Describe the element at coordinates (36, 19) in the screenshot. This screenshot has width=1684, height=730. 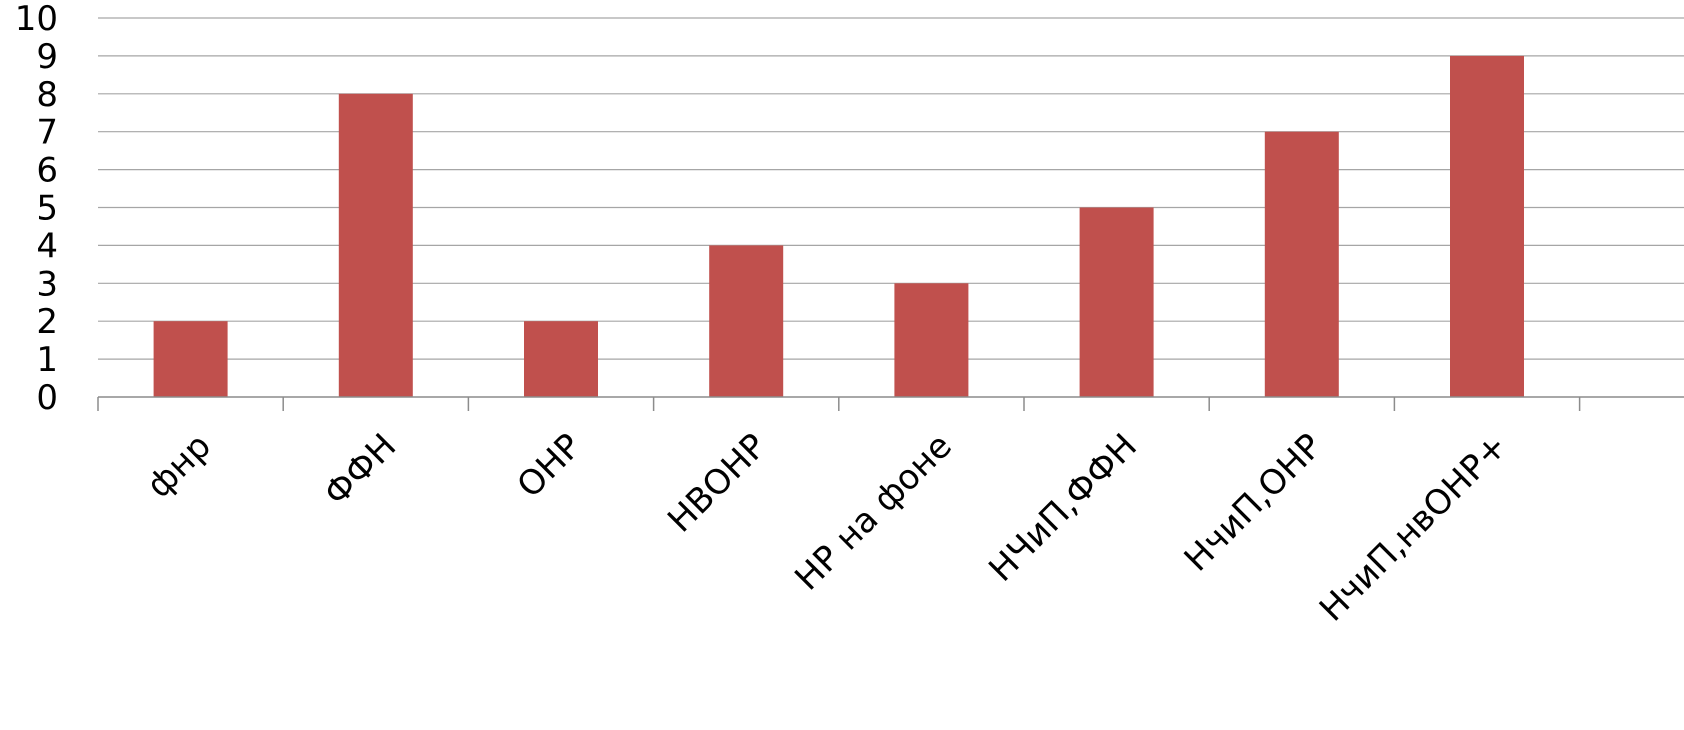
I see `y-tick-label: 10` at that location.